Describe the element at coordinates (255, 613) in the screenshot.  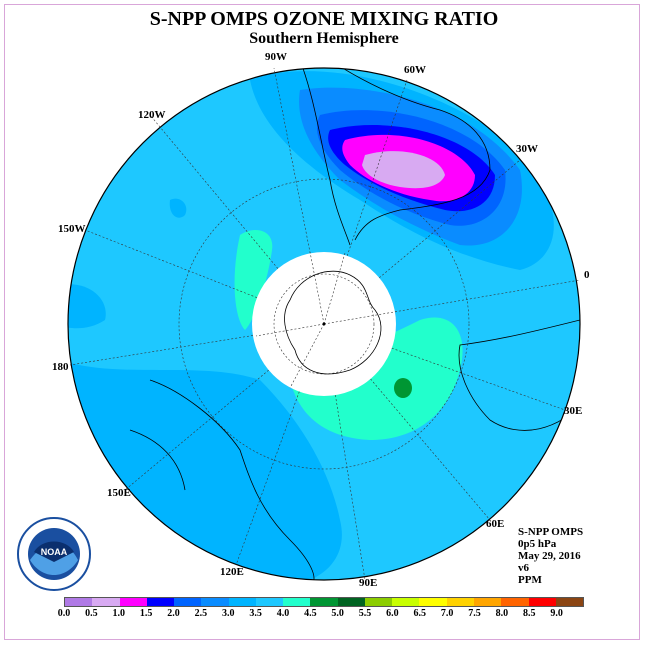
I see `colorbar-tick-label: 3.5` at that location.